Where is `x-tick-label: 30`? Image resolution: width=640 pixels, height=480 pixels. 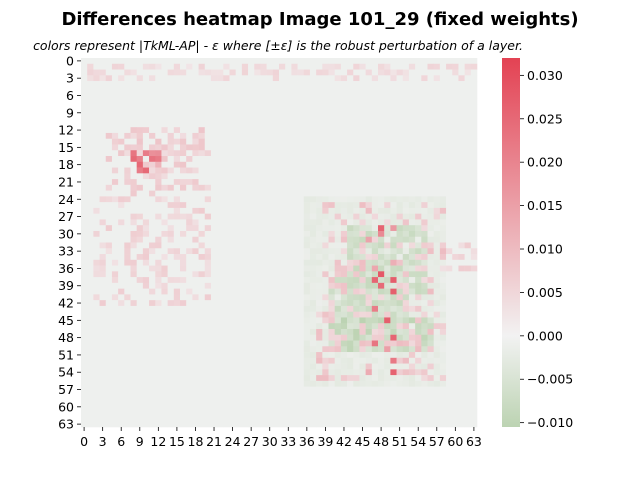
x-tick-label: 30 is located at coordinates (270, 441).